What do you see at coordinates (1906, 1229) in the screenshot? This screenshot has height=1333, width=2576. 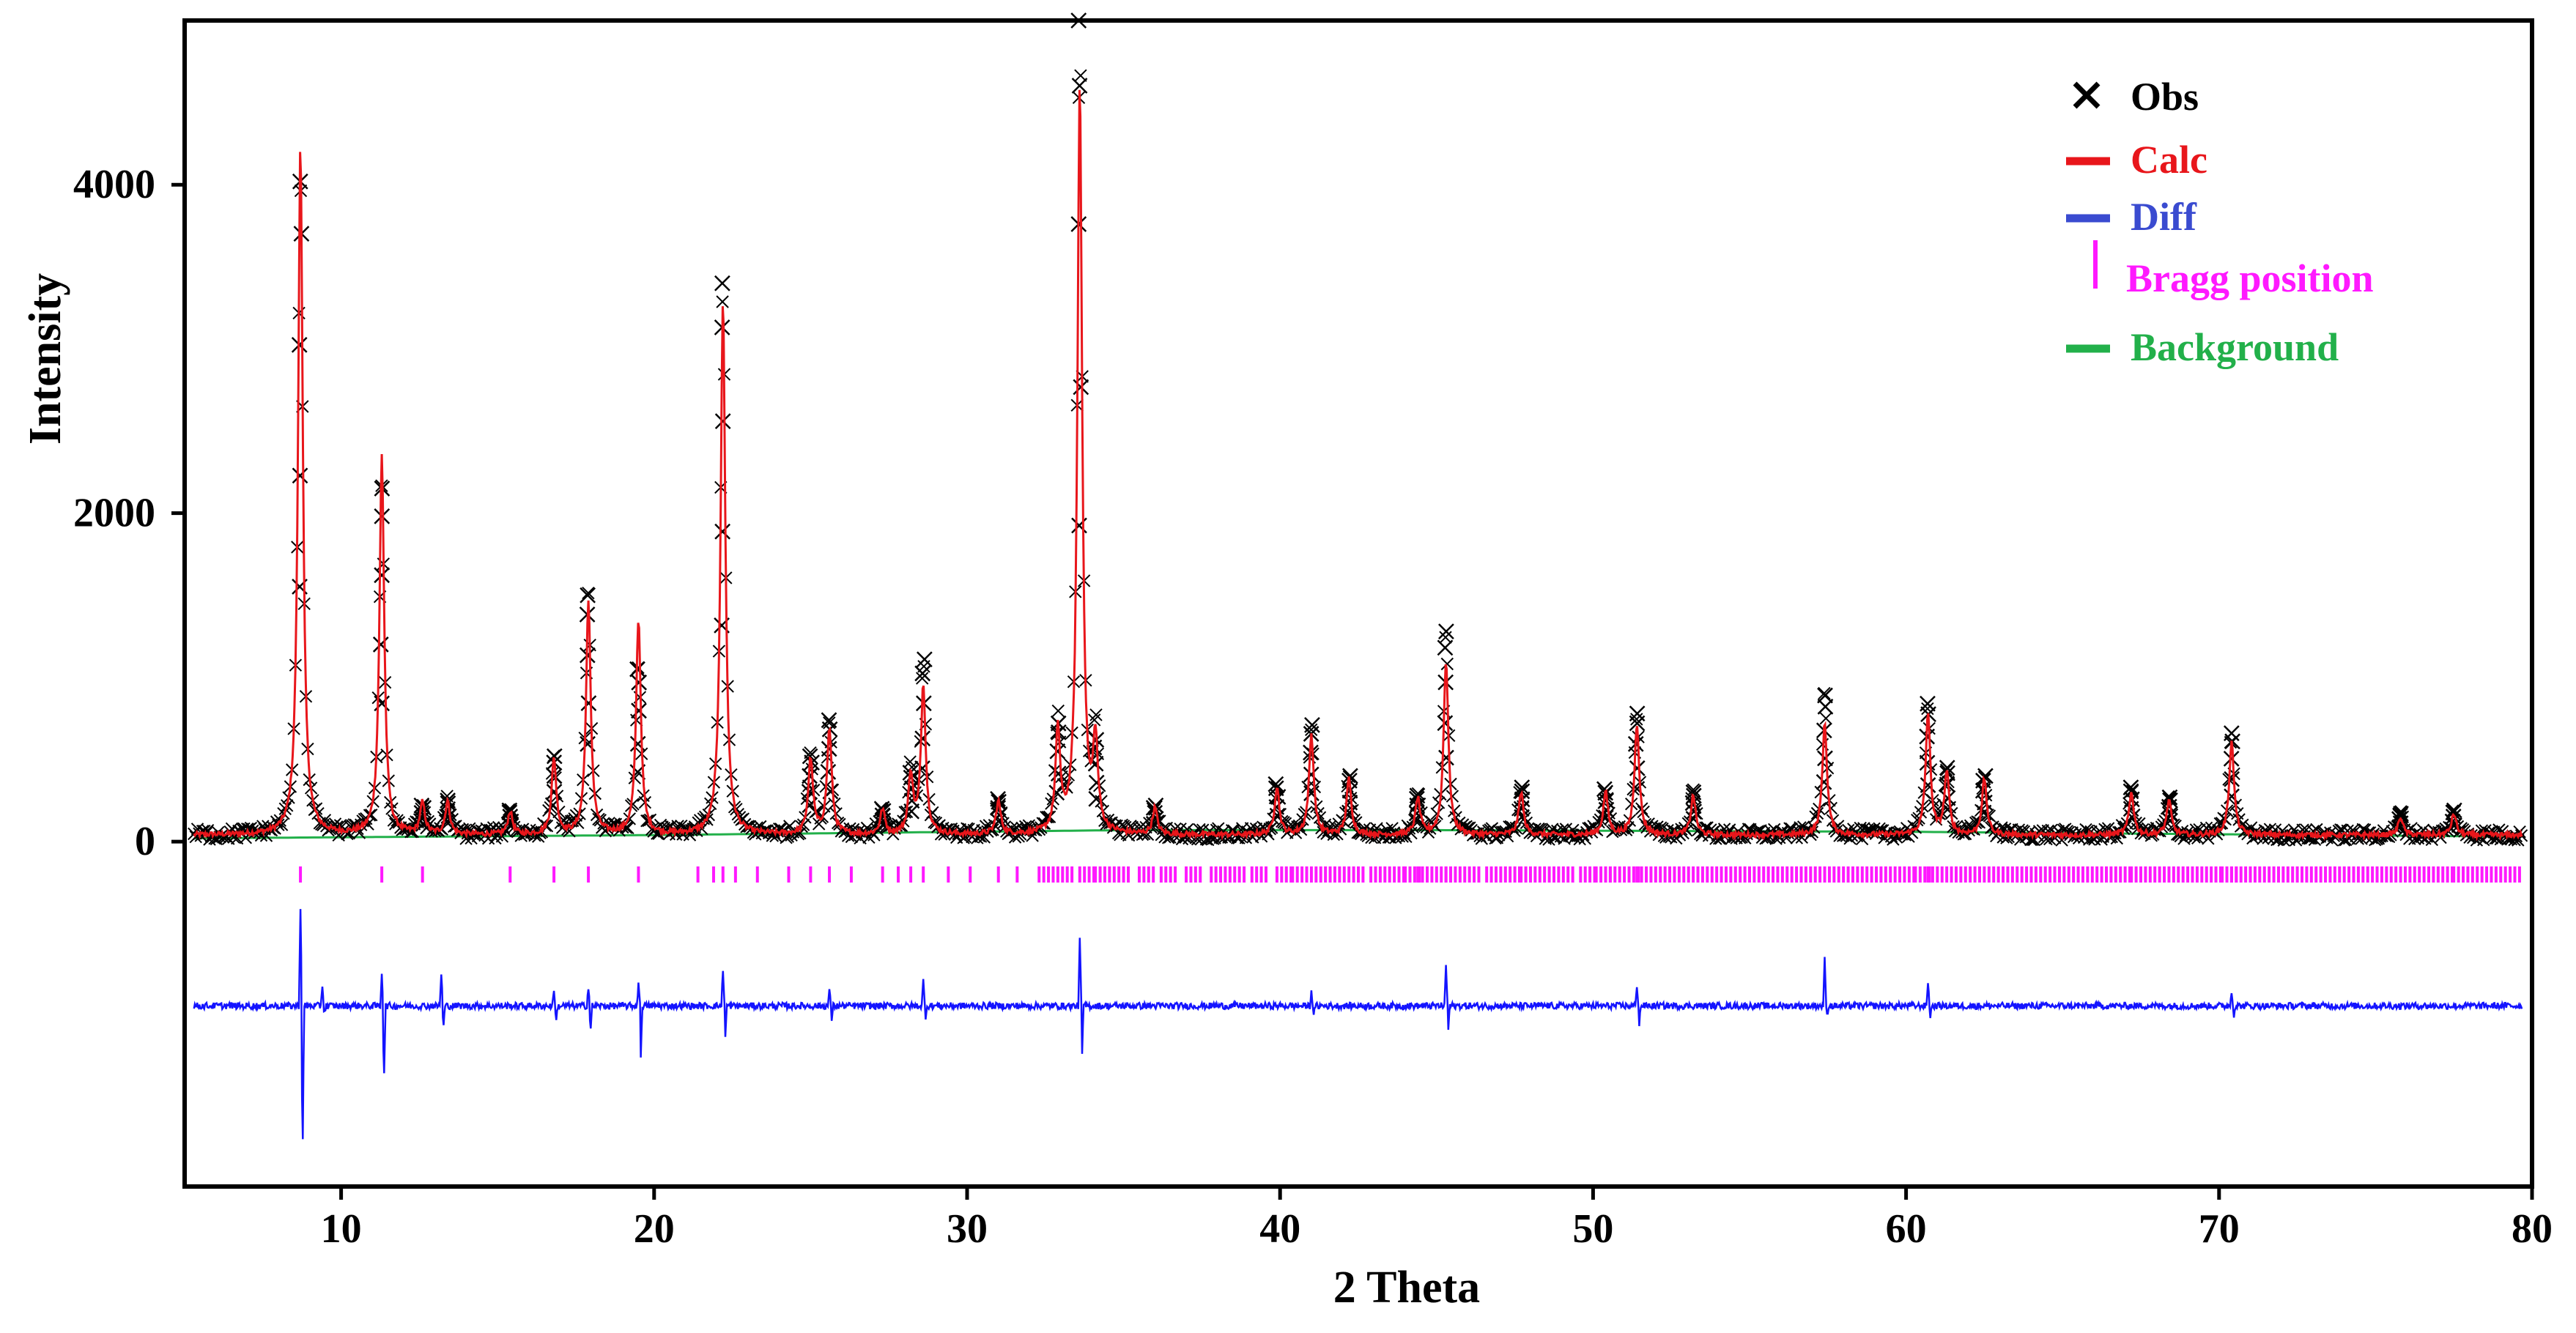 I see `x-tick-label: 60` at bounding box center [1906, 1229].